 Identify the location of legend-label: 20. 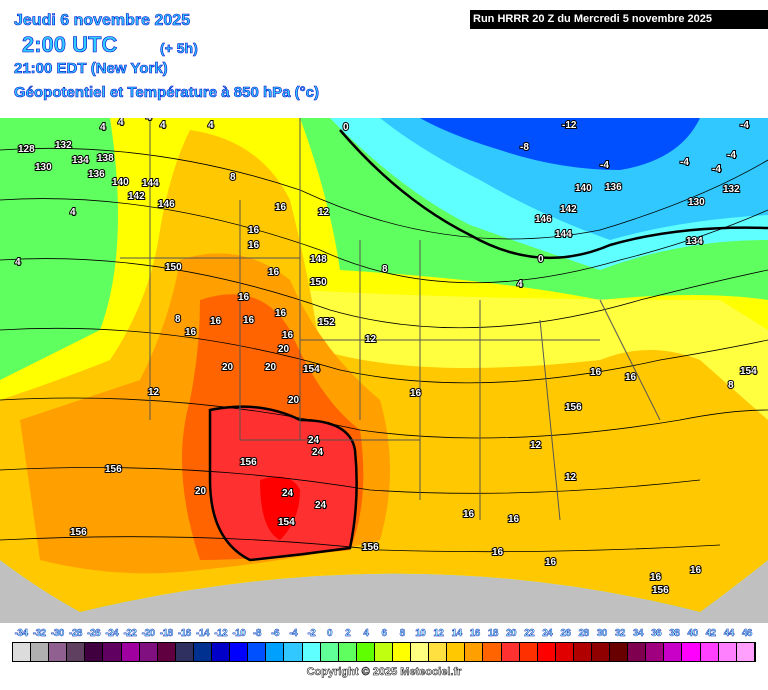
(511, 633).